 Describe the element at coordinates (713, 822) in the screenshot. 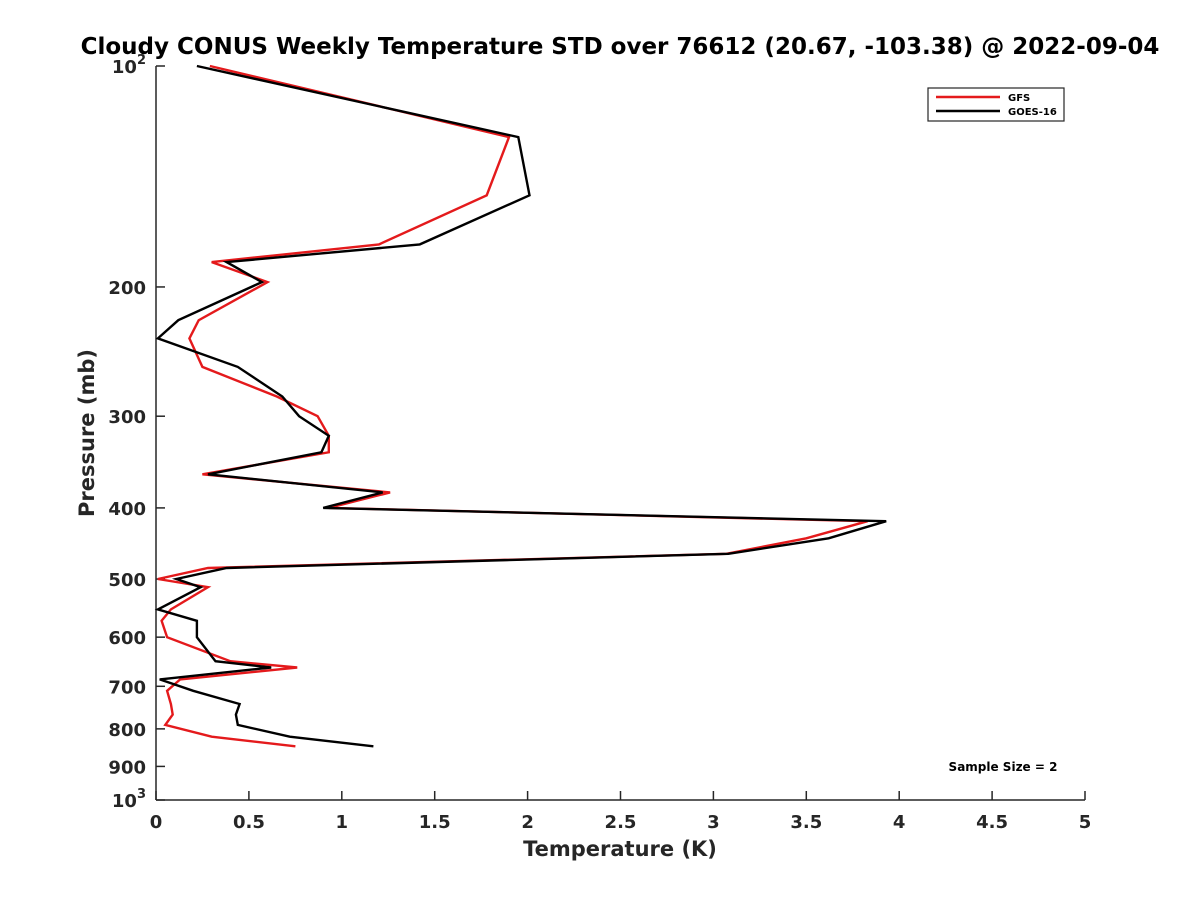

I see `x-tick-label: 3` at that location.